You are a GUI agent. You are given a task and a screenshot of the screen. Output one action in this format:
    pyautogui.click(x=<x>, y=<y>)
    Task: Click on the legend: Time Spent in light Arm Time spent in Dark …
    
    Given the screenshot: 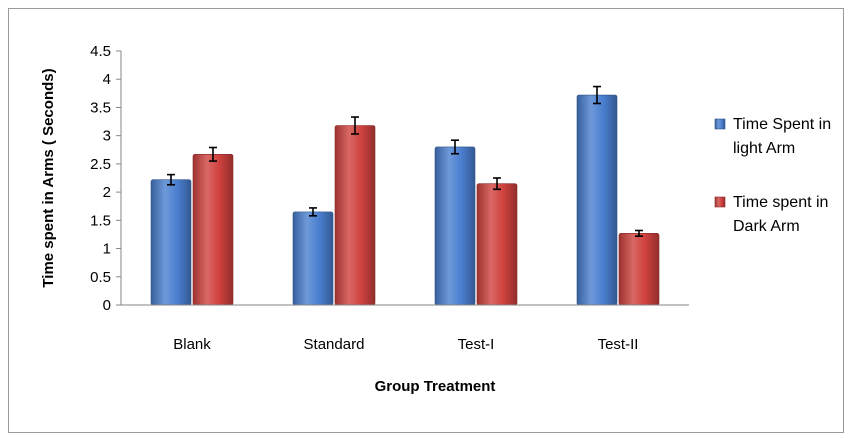 What is the action you would take?
    pyautogui.click(x=772, y=175)
    